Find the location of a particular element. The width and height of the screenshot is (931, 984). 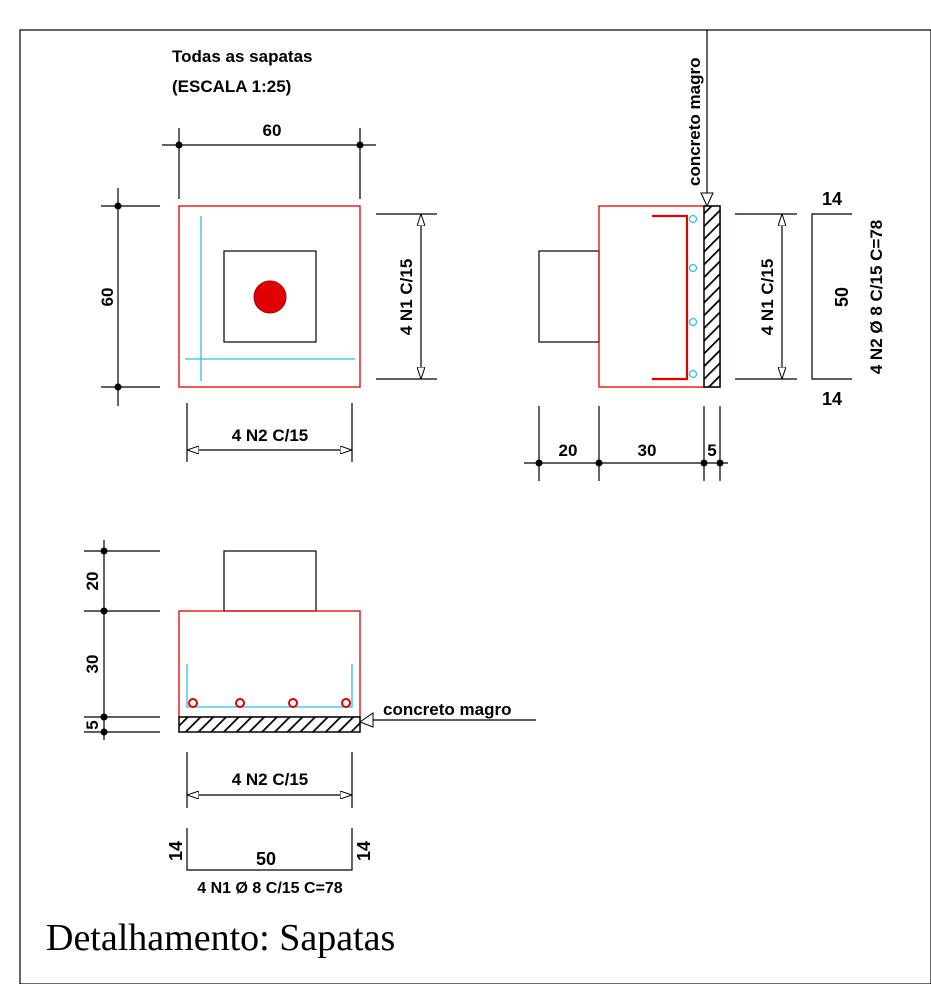

dim-value-section-20: 20 is located at coordinates (92, 581).